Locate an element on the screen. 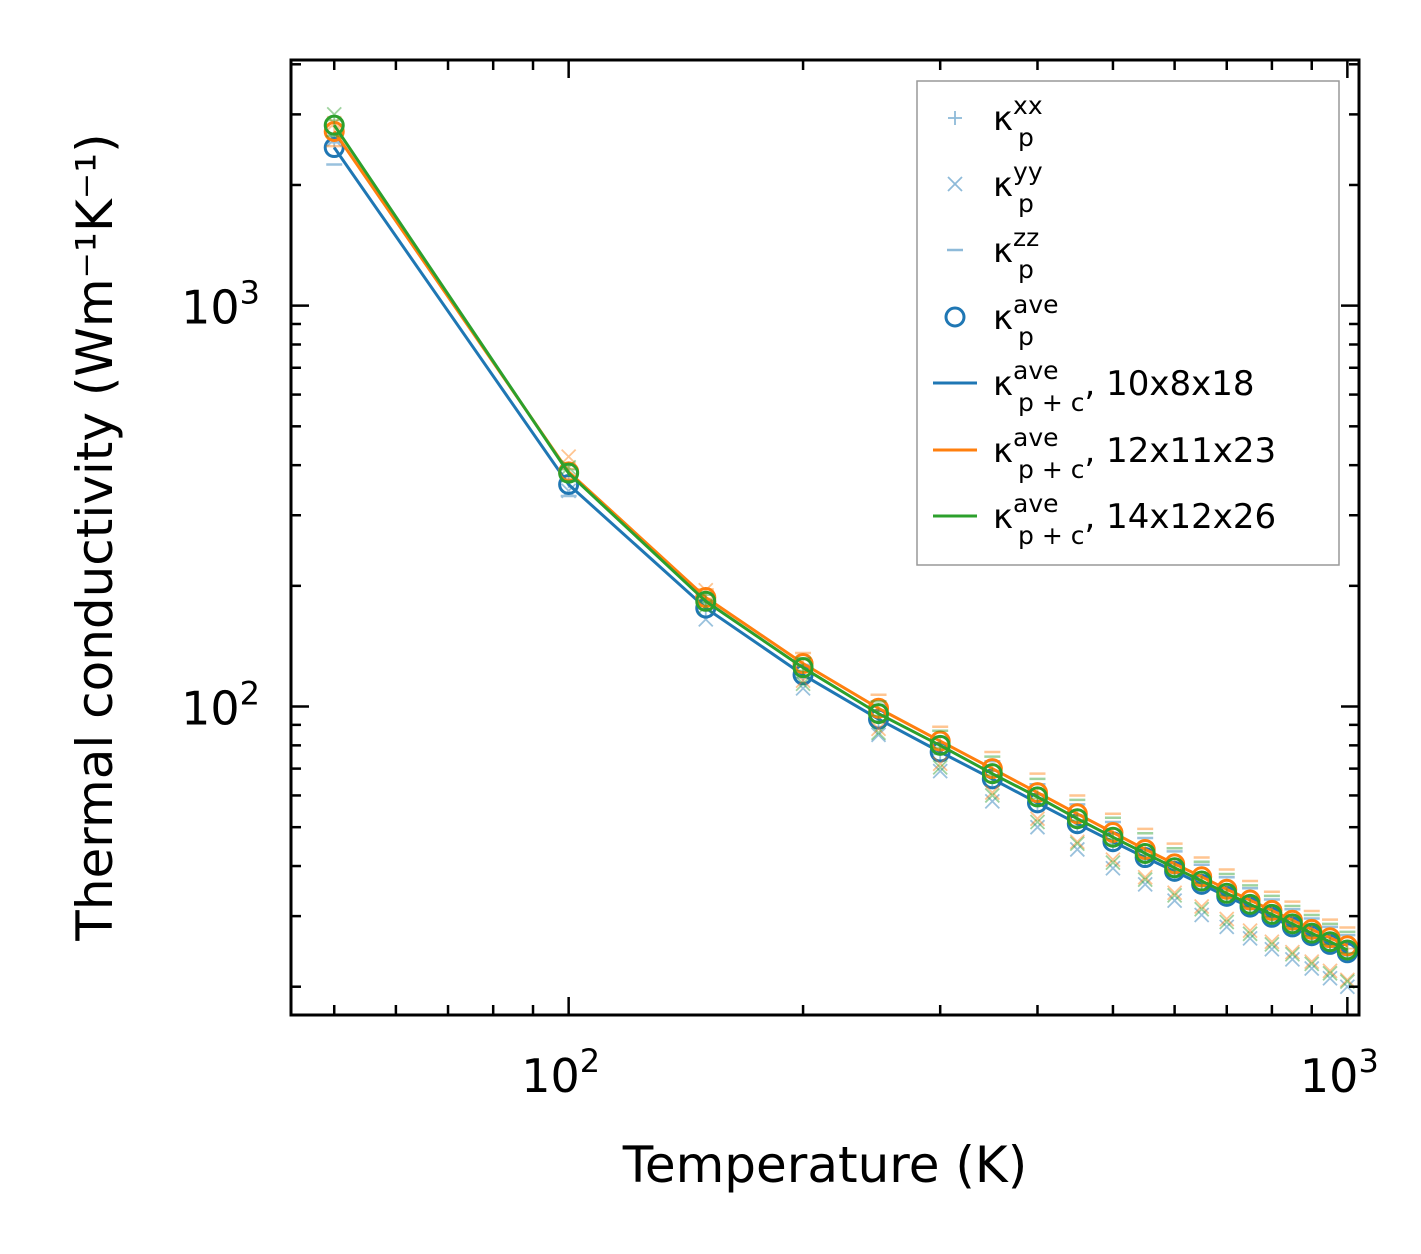 Image resolution: width=1421 pixels, height=1254 pixels. kyy-point-14x12x26-800-b is located at coordinates (1272, 944).